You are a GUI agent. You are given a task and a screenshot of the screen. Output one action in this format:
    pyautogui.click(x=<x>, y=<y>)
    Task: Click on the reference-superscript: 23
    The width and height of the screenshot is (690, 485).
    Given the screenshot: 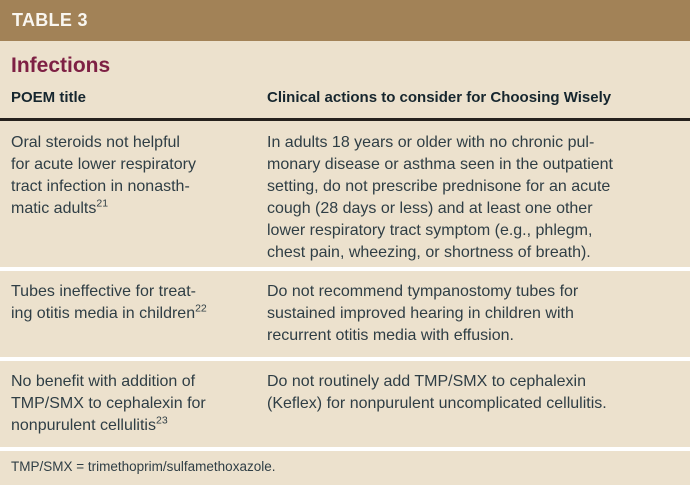 What is the action you would take?
    pyautogui.click(x=161, y=420)
    